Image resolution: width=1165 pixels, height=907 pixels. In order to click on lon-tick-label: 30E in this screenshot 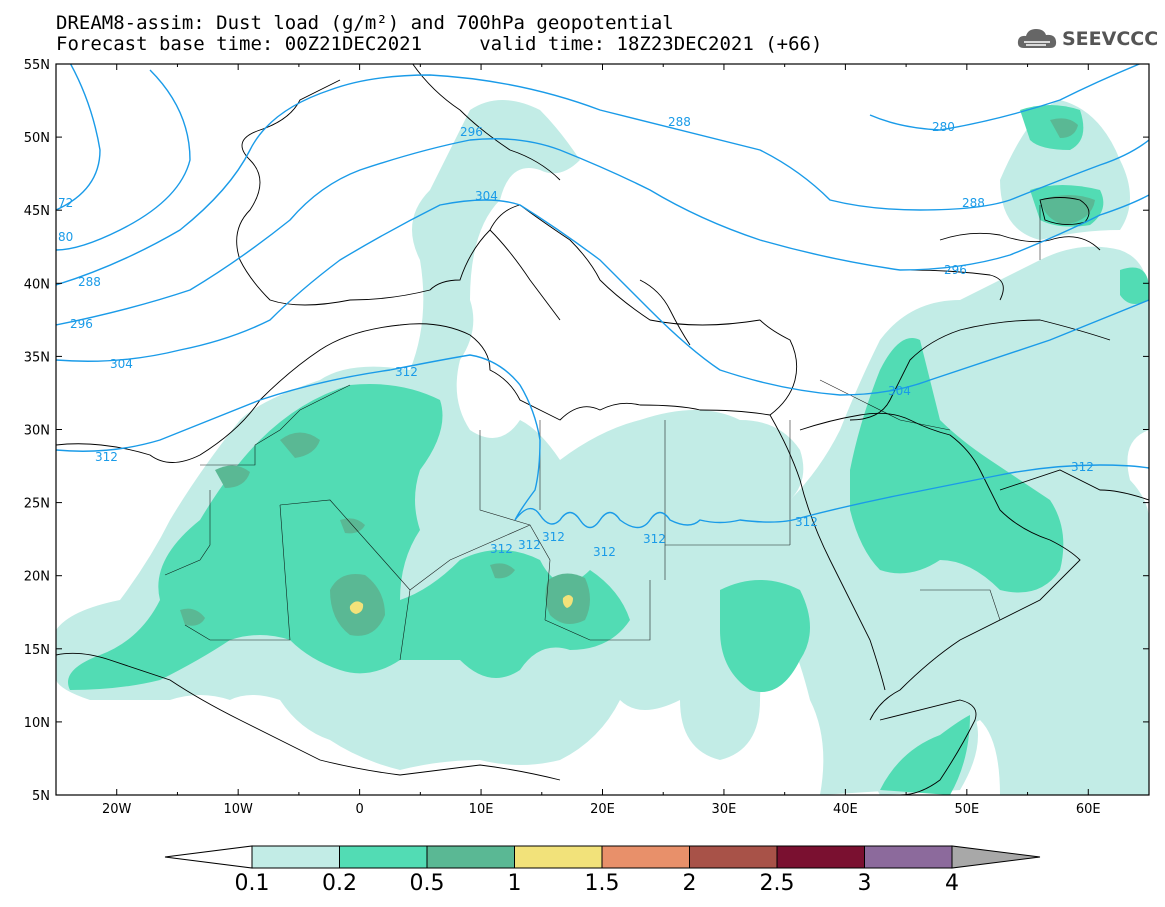, I will do `click(724, 809)`.